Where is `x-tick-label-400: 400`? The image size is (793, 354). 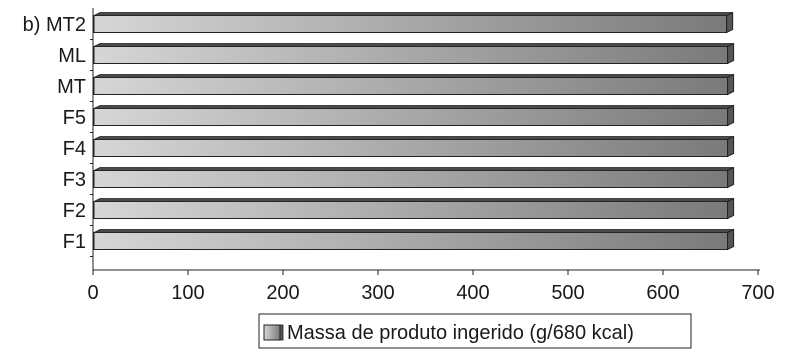 x-tick-label-400: 400 is located at coordinates (472, 293).